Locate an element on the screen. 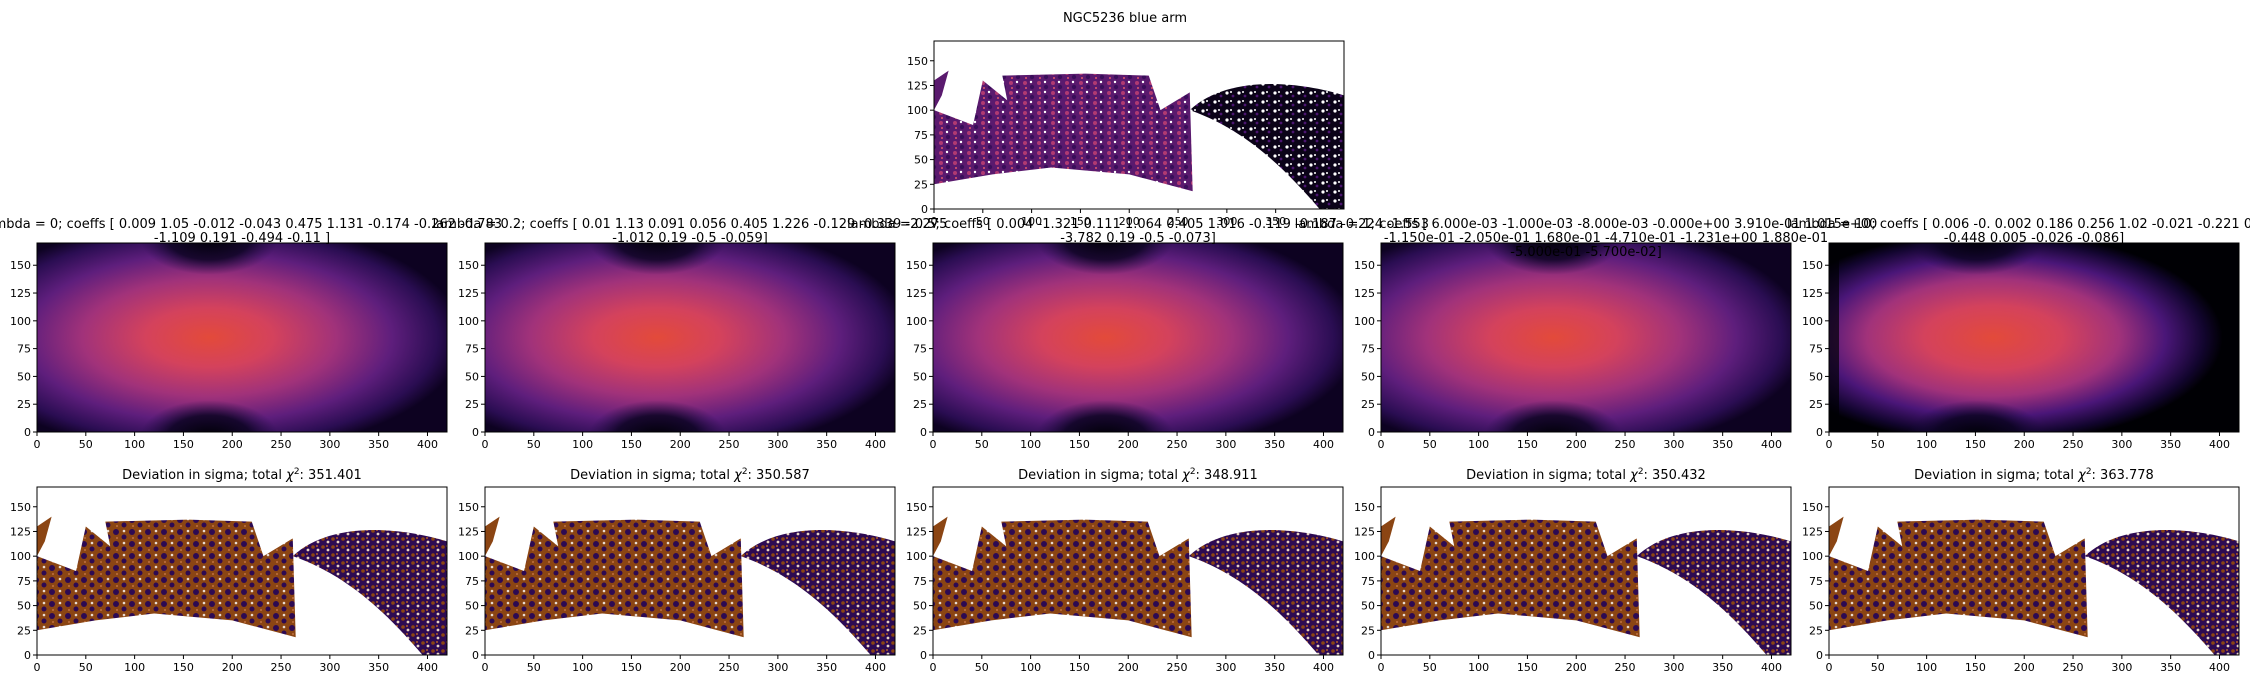  model-l10-ytick-label: 125 is located at coordinates (1812, 293).